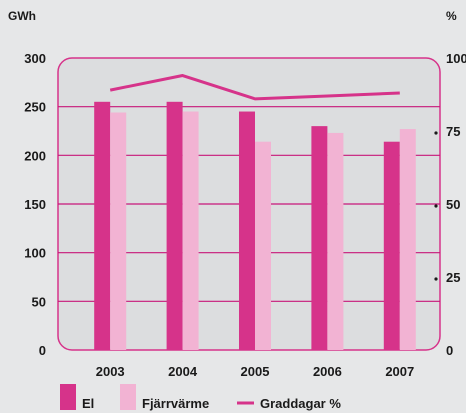 This screenshot has width=466, height=413. What do you see at coordinates (449, 350) in the screenshot?
I see `y2-tick-label: 0` at bounding box center [449, 350].